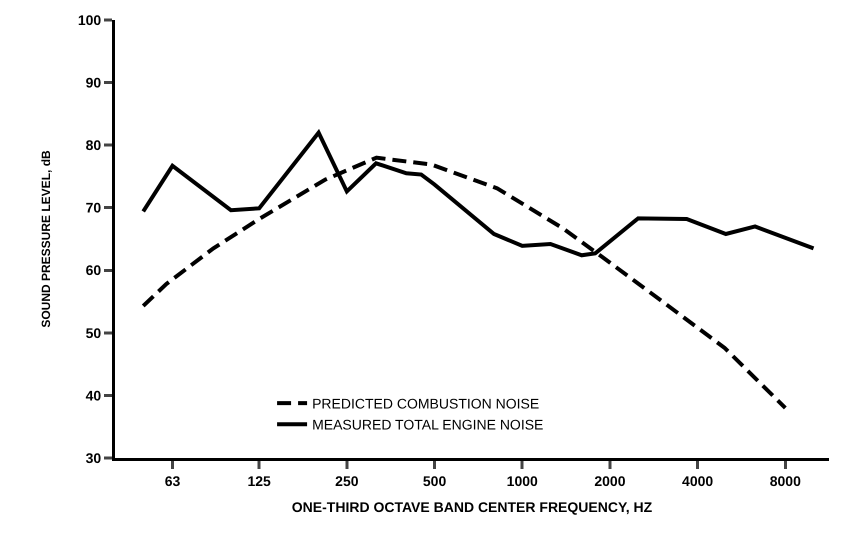 The height and width of the screenshot is (538, 849). I want to click on x-tick-label: 8000, so click(786, 480).